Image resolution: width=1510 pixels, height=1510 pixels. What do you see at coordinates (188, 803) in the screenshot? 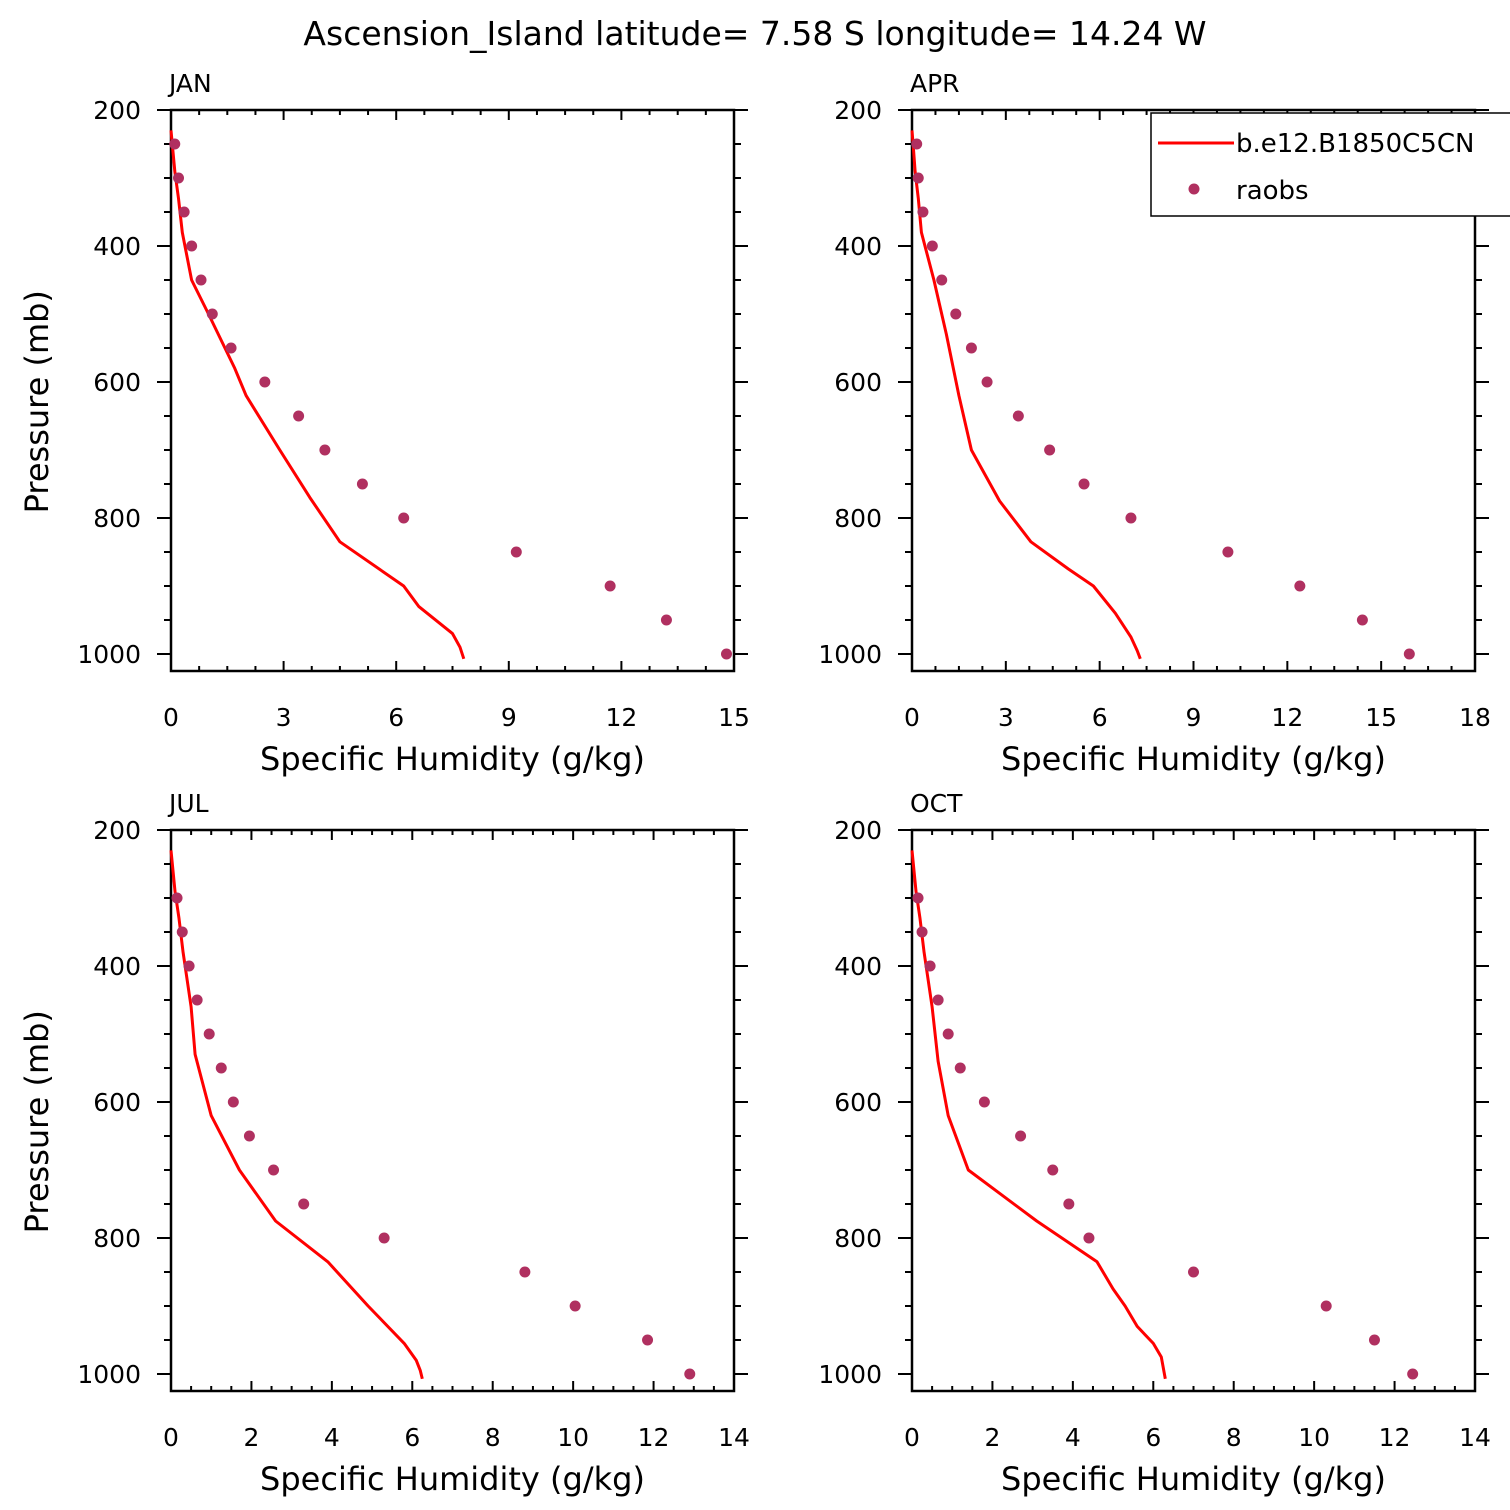
I see `panel-title: JUL` at bounding box center [188, 803].